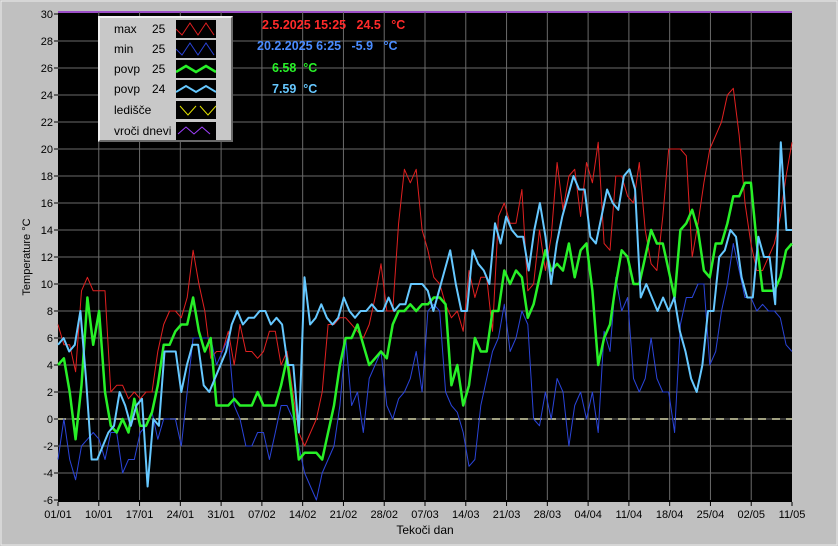 This screenshot has width=838, height=546. I want to click on x-tick-label: 17/01, so click(140, 515).